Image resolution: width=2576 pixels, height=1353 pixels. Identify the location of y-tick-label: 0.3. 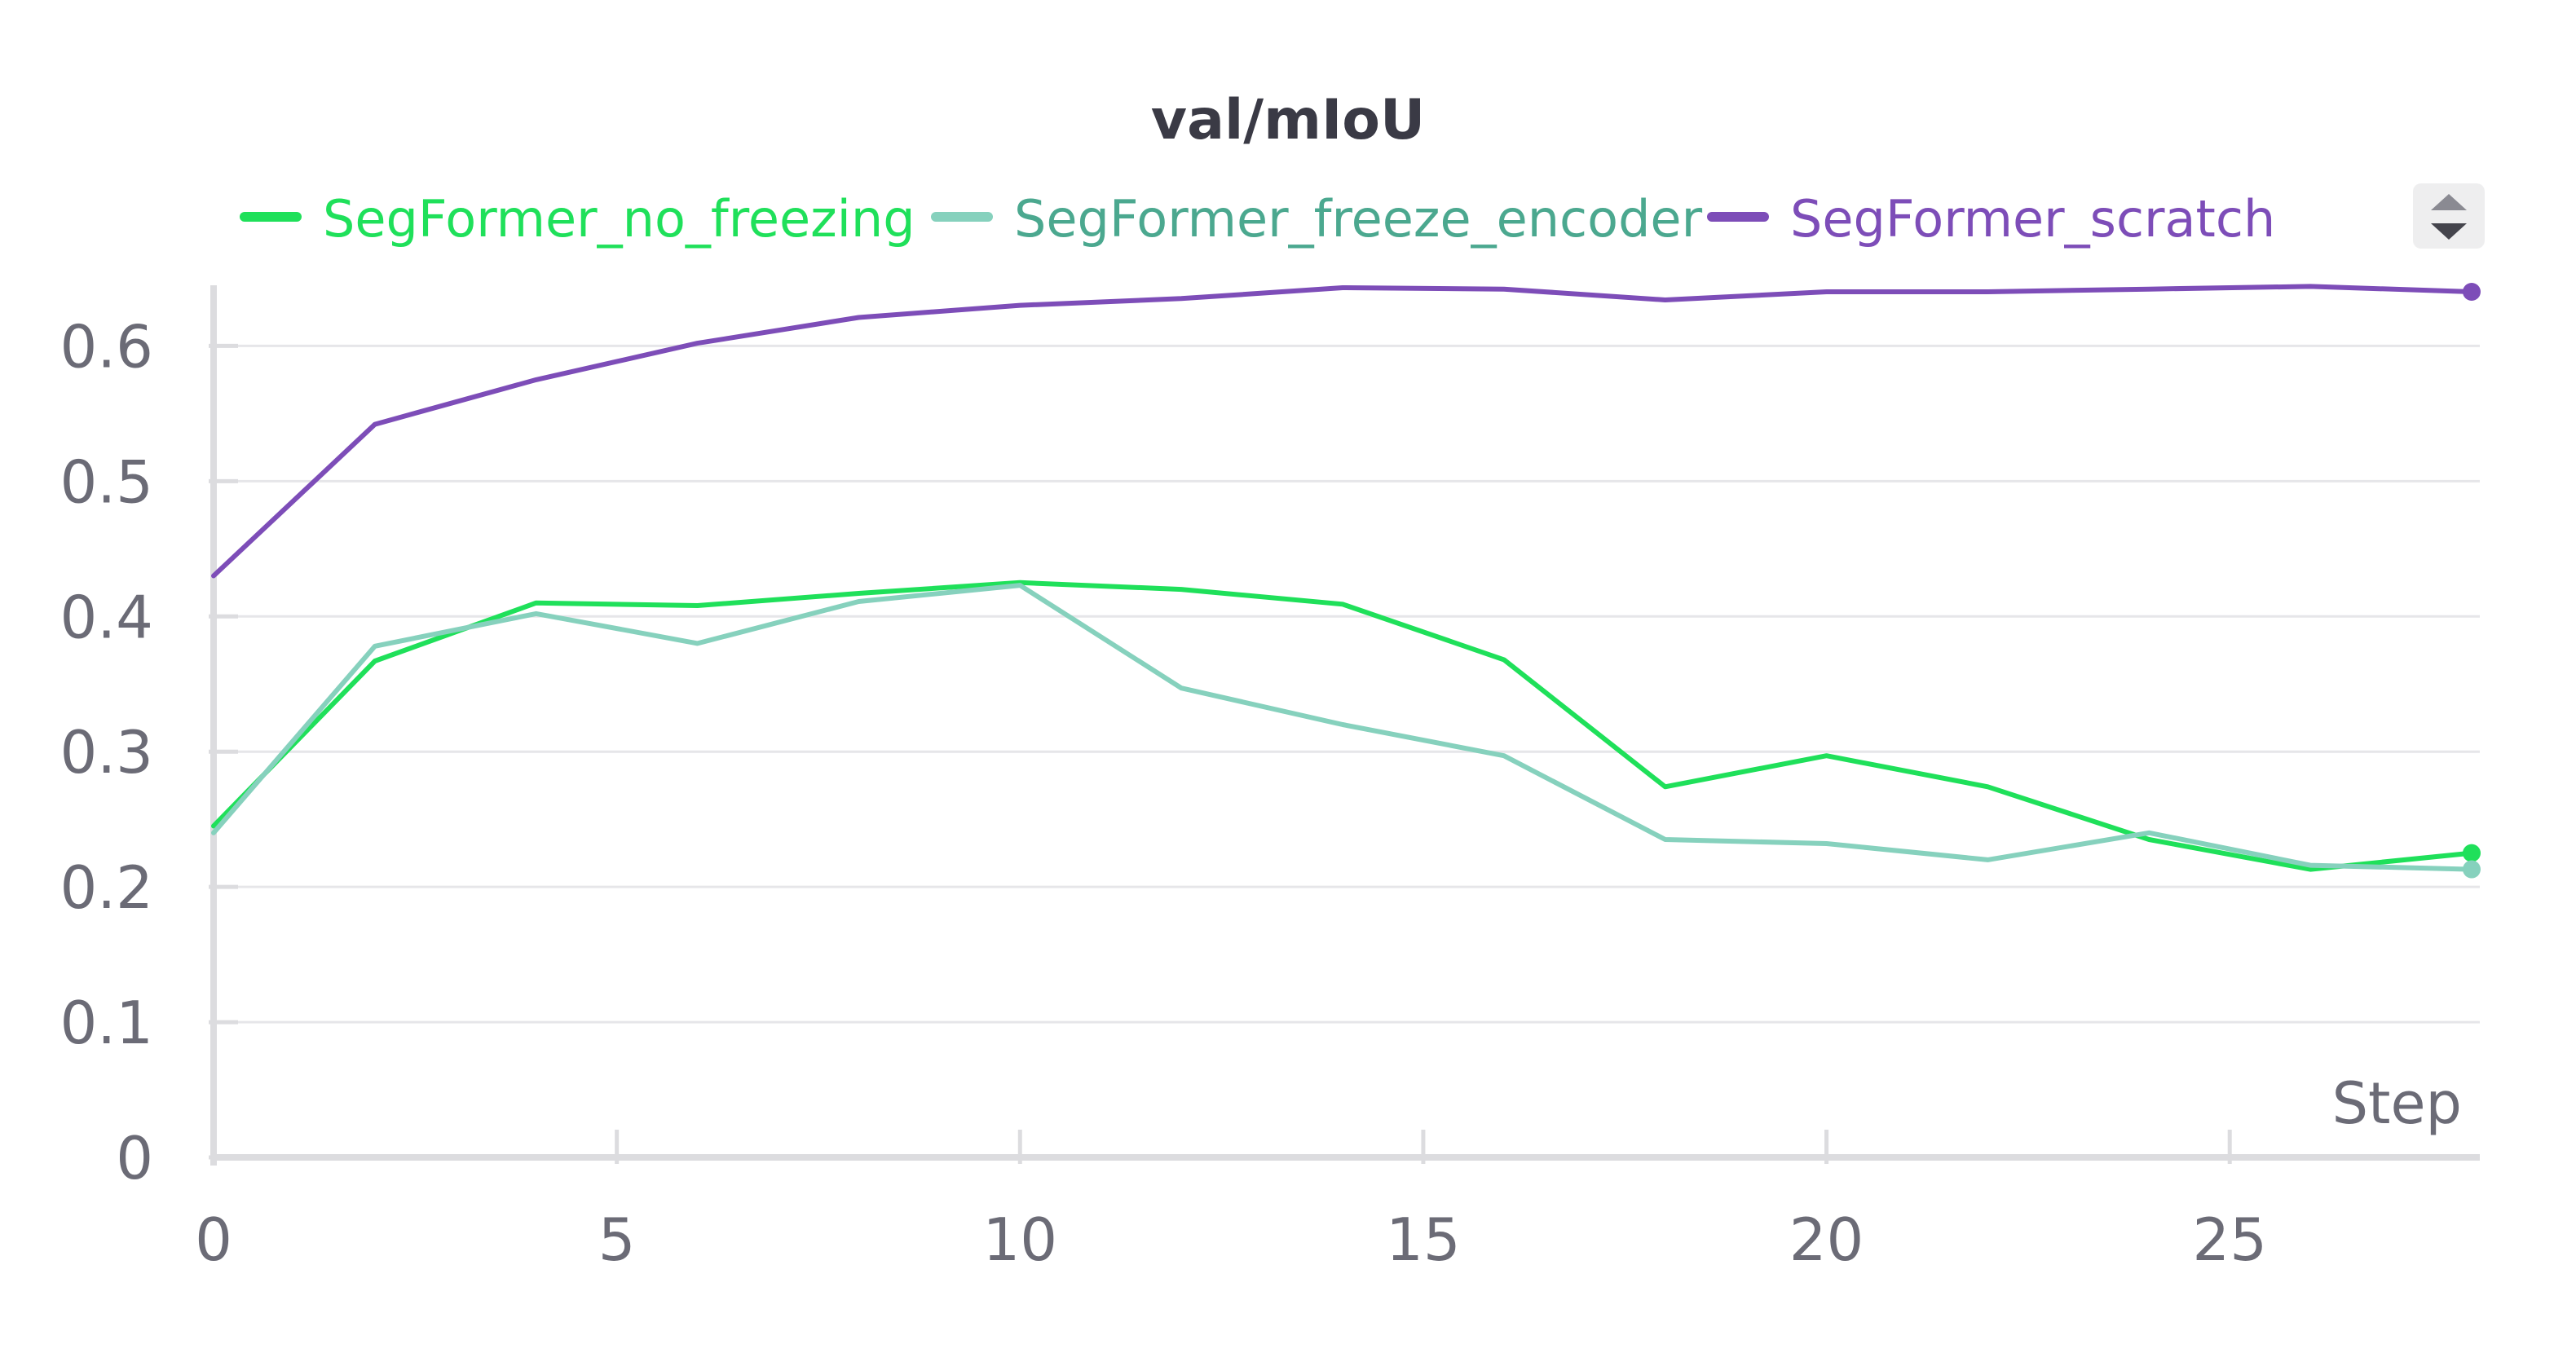
(106, 752).